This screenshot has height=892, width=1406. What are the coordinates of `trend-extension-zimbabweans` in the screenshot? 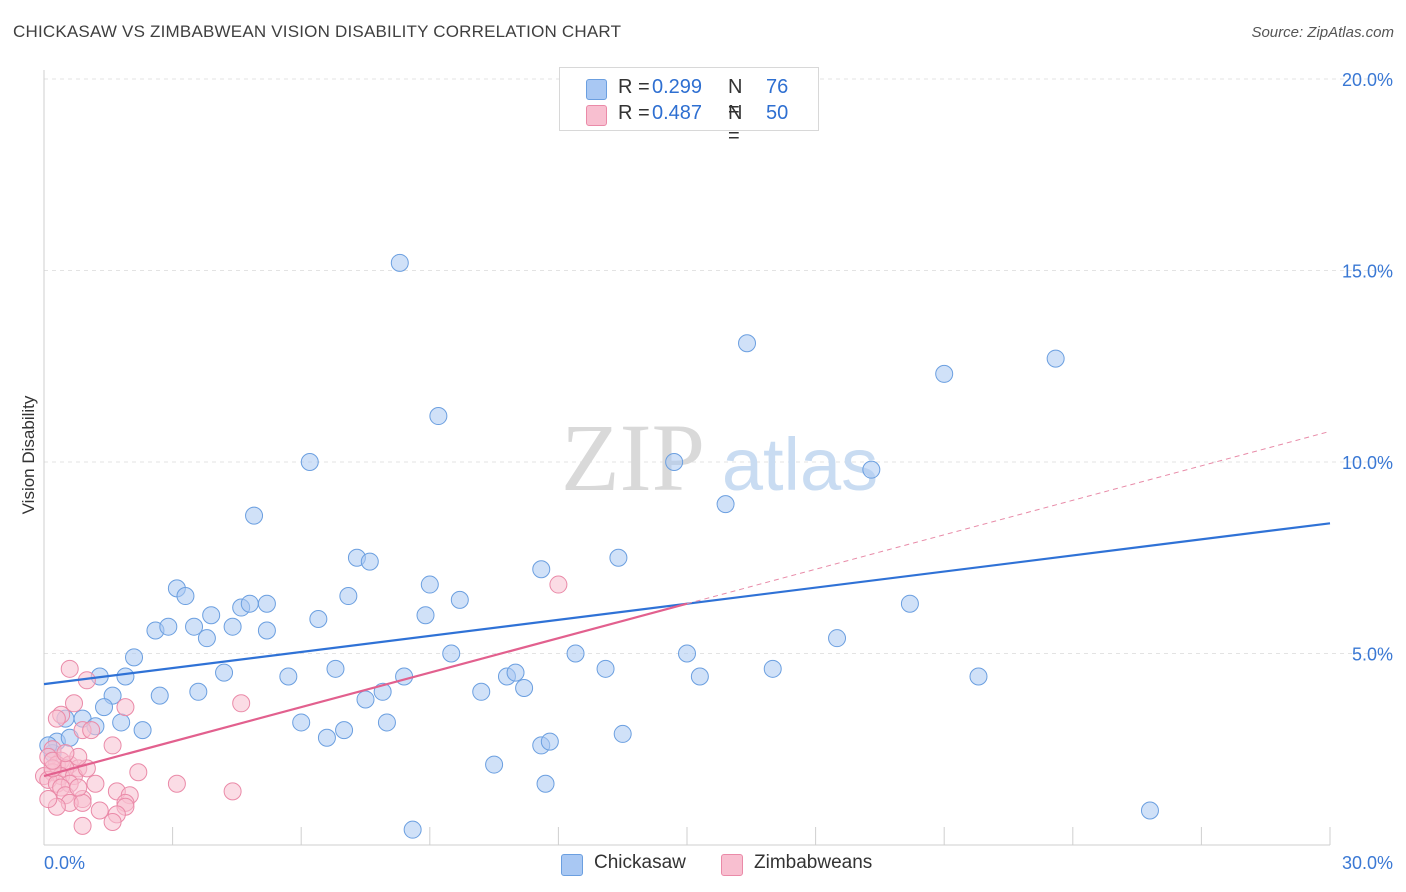 It's located at (1008, 517).